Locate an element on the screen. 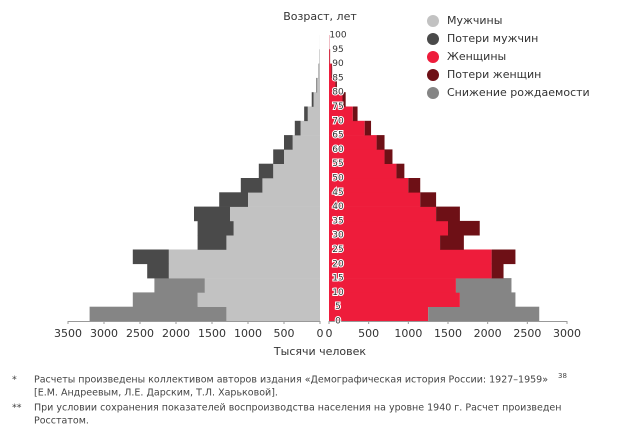 The height and width of the screenshot is (434, 627). y-tick-label: 50 is located at coordinates (338, 179).